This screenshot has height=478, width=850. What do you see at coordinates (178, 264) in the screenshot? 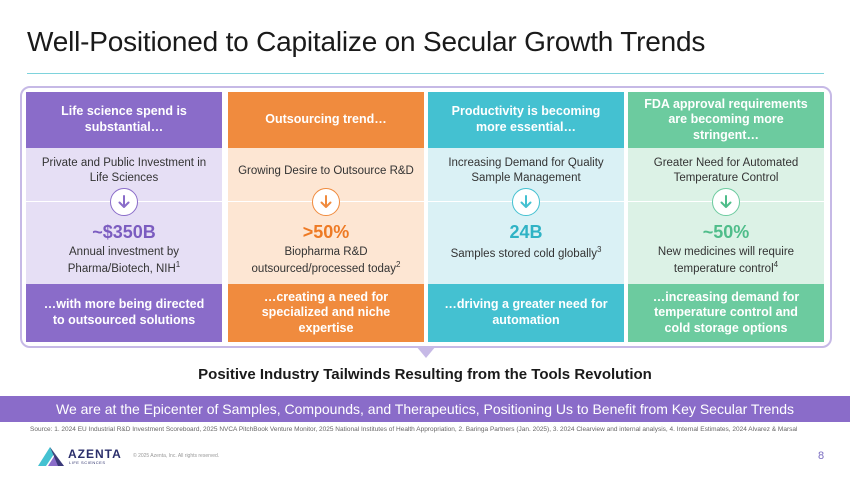
I see `footnote-marker: 1` at bounding box center [178, 264].